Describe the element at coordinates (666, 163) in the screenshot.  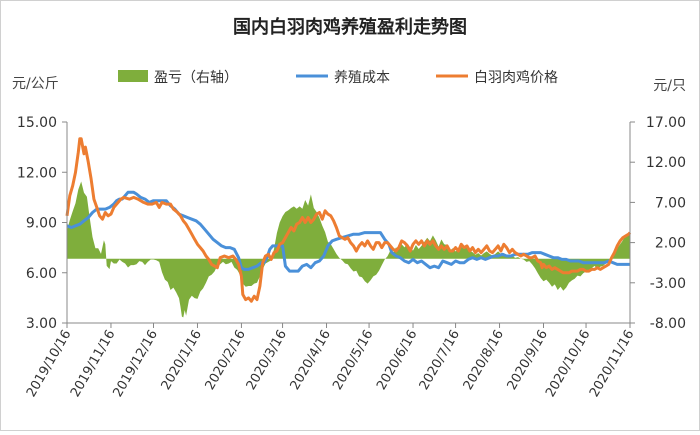
I see `right-tick-label: 12.00` at that location.